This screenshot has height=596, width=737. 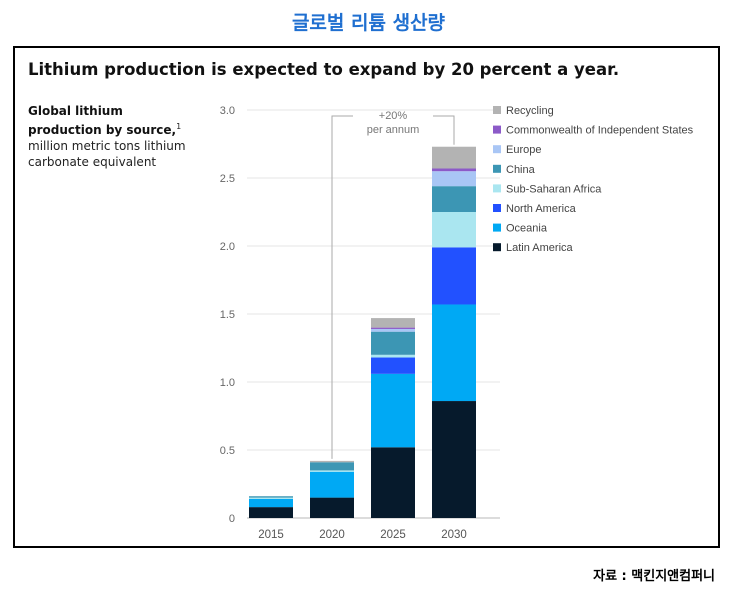 I want to click on y-tick-label: 3.0, so click(x=227, y=111).